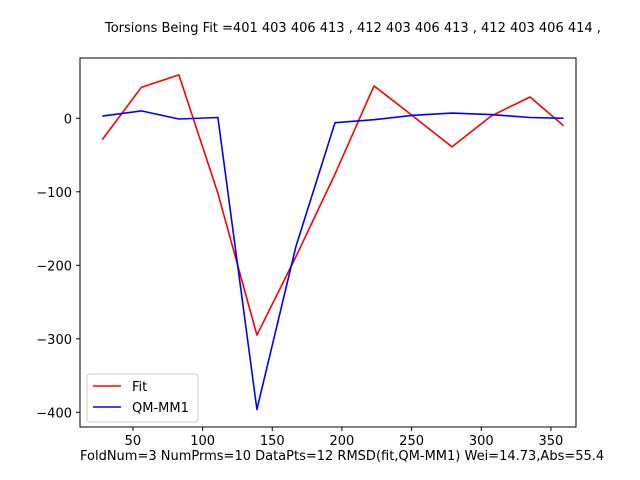 The width and height of the screenshot is (640, 480). I want to click on y-tick-label: −200, so click(54, 266).